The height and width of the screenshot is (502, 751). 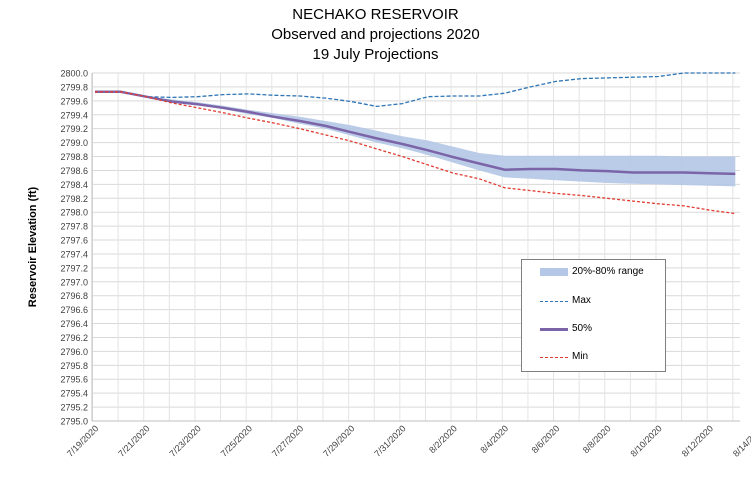 What do you see at coordinates (741, 440) in the screenshot?
I see `x-tick-label: 8/14/2020` at bounding box center [741, 440].